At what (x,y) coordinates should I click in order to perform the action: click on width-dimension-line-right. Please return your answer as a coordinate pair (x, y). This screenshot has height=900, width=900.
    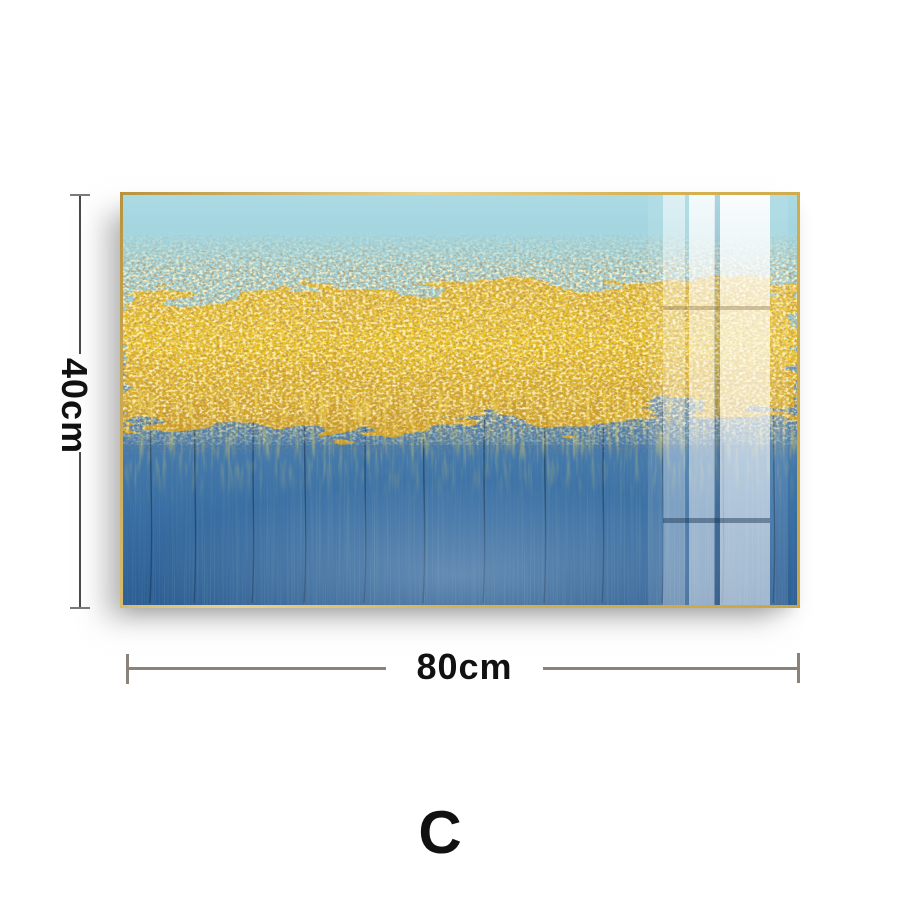
    Looking at the image, I should click on (671, 668).